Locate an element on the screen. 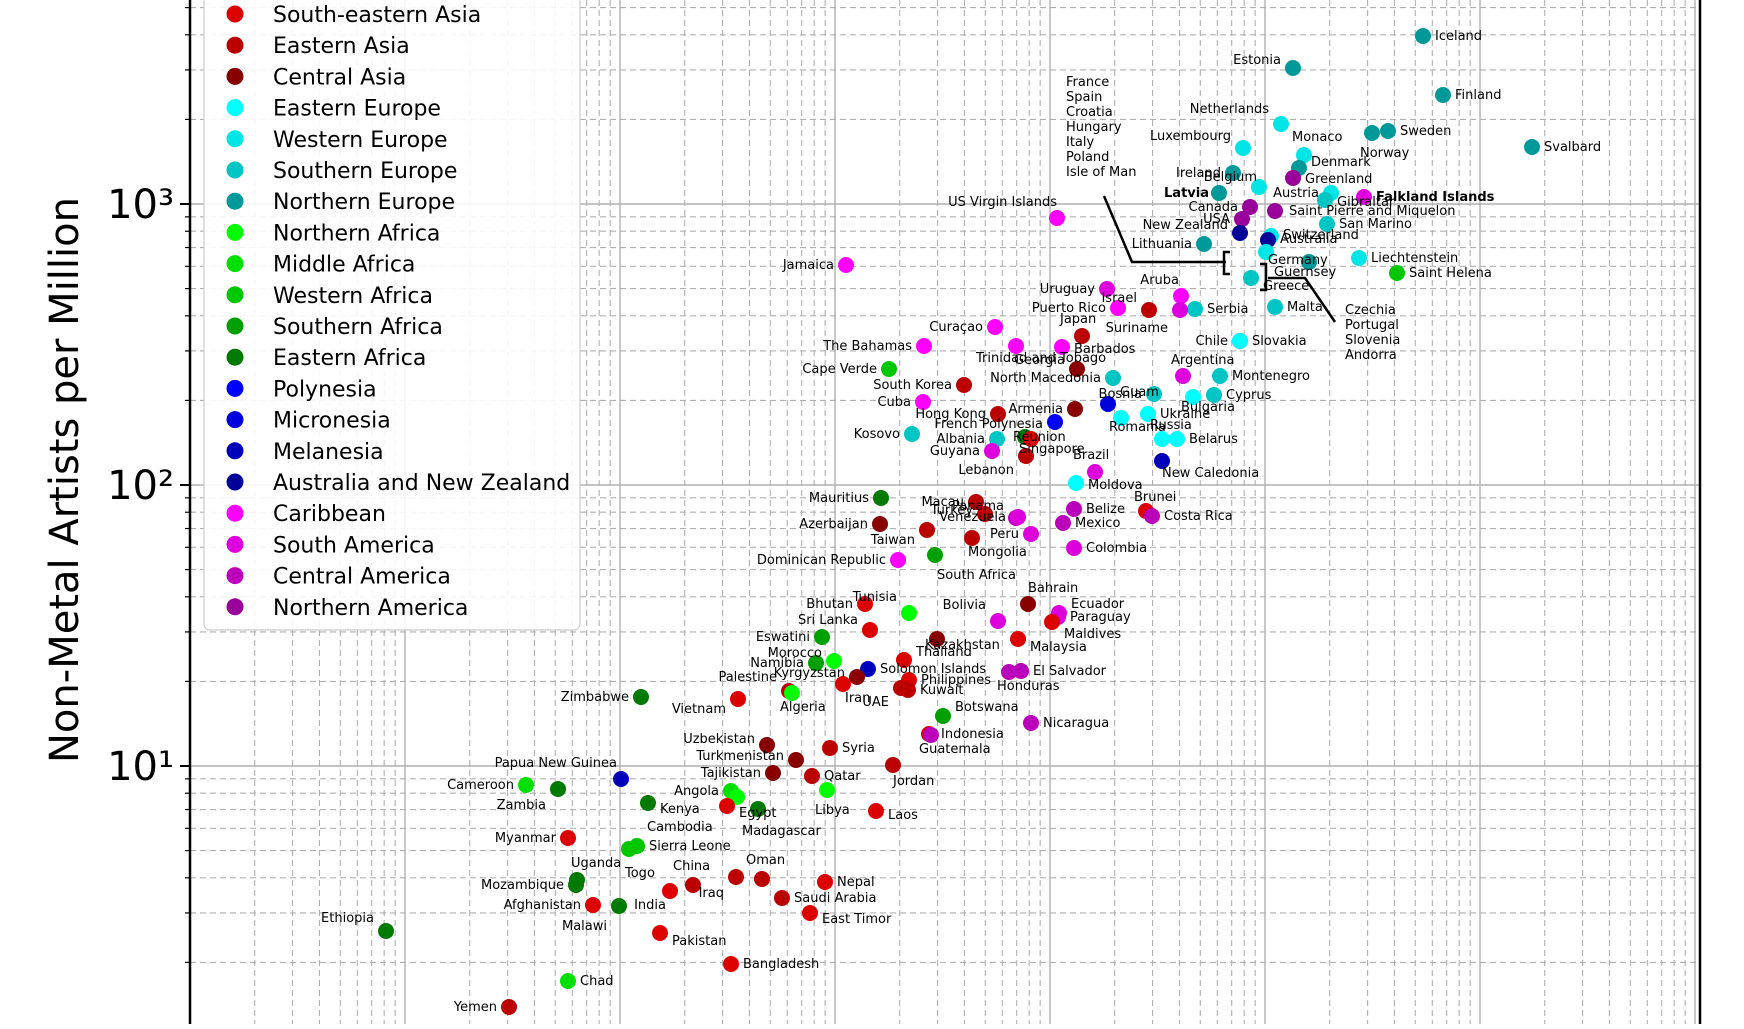 The height and width of the screenshot is (1029, 1744). point-label: USA is located at coordinates (1216, 219).